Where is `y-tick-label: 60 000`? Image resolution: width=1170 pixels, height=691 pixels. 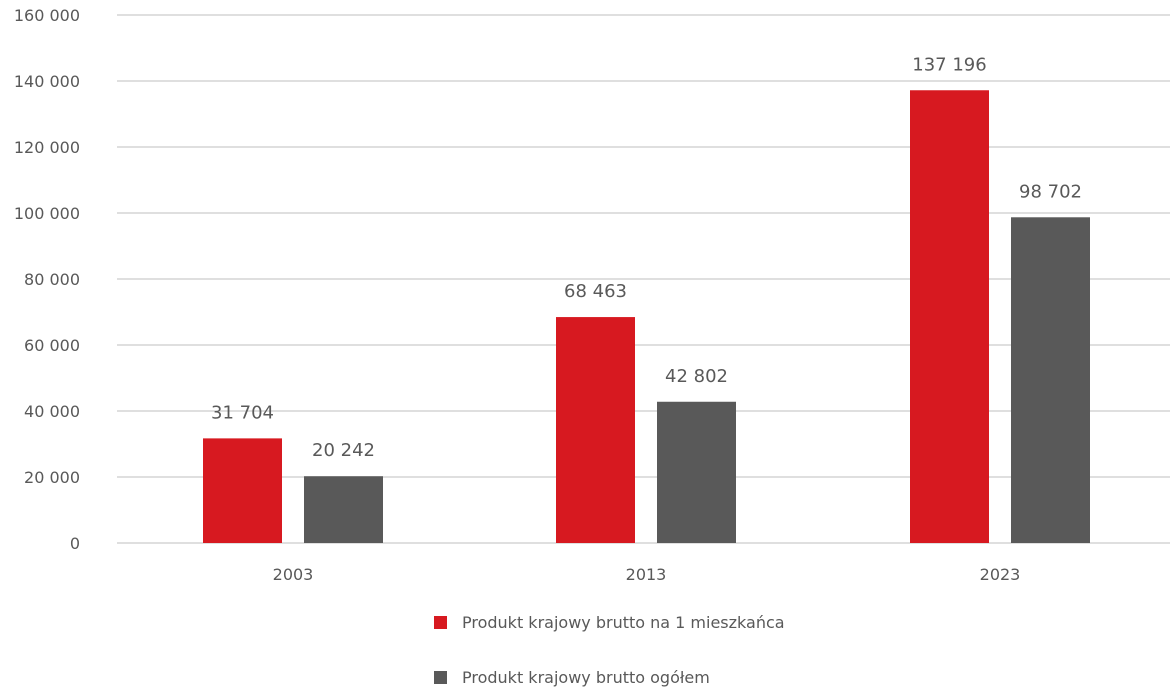
y-tick-label: 60 000 is located at coordinates (52, 345).